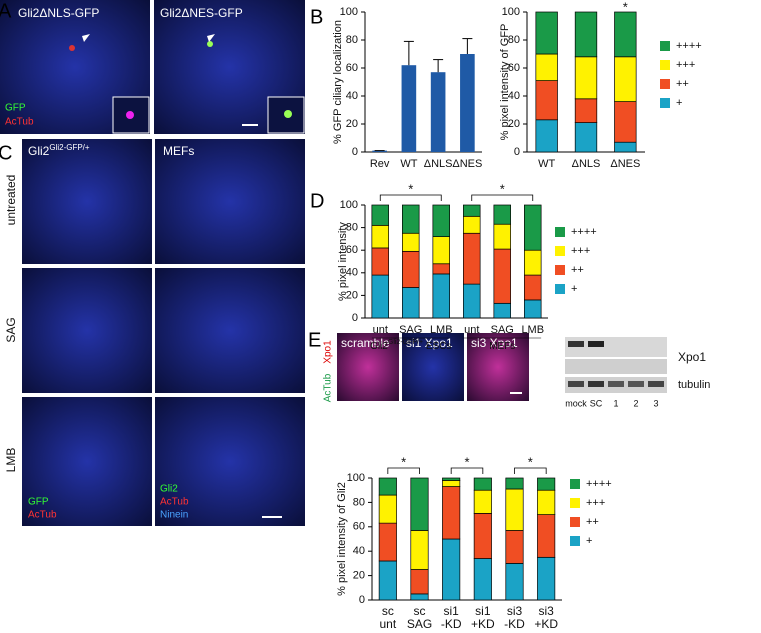 This screenshot has height=633, width=761. I want to click on x-tick-label: +KD, so click(546, 622).